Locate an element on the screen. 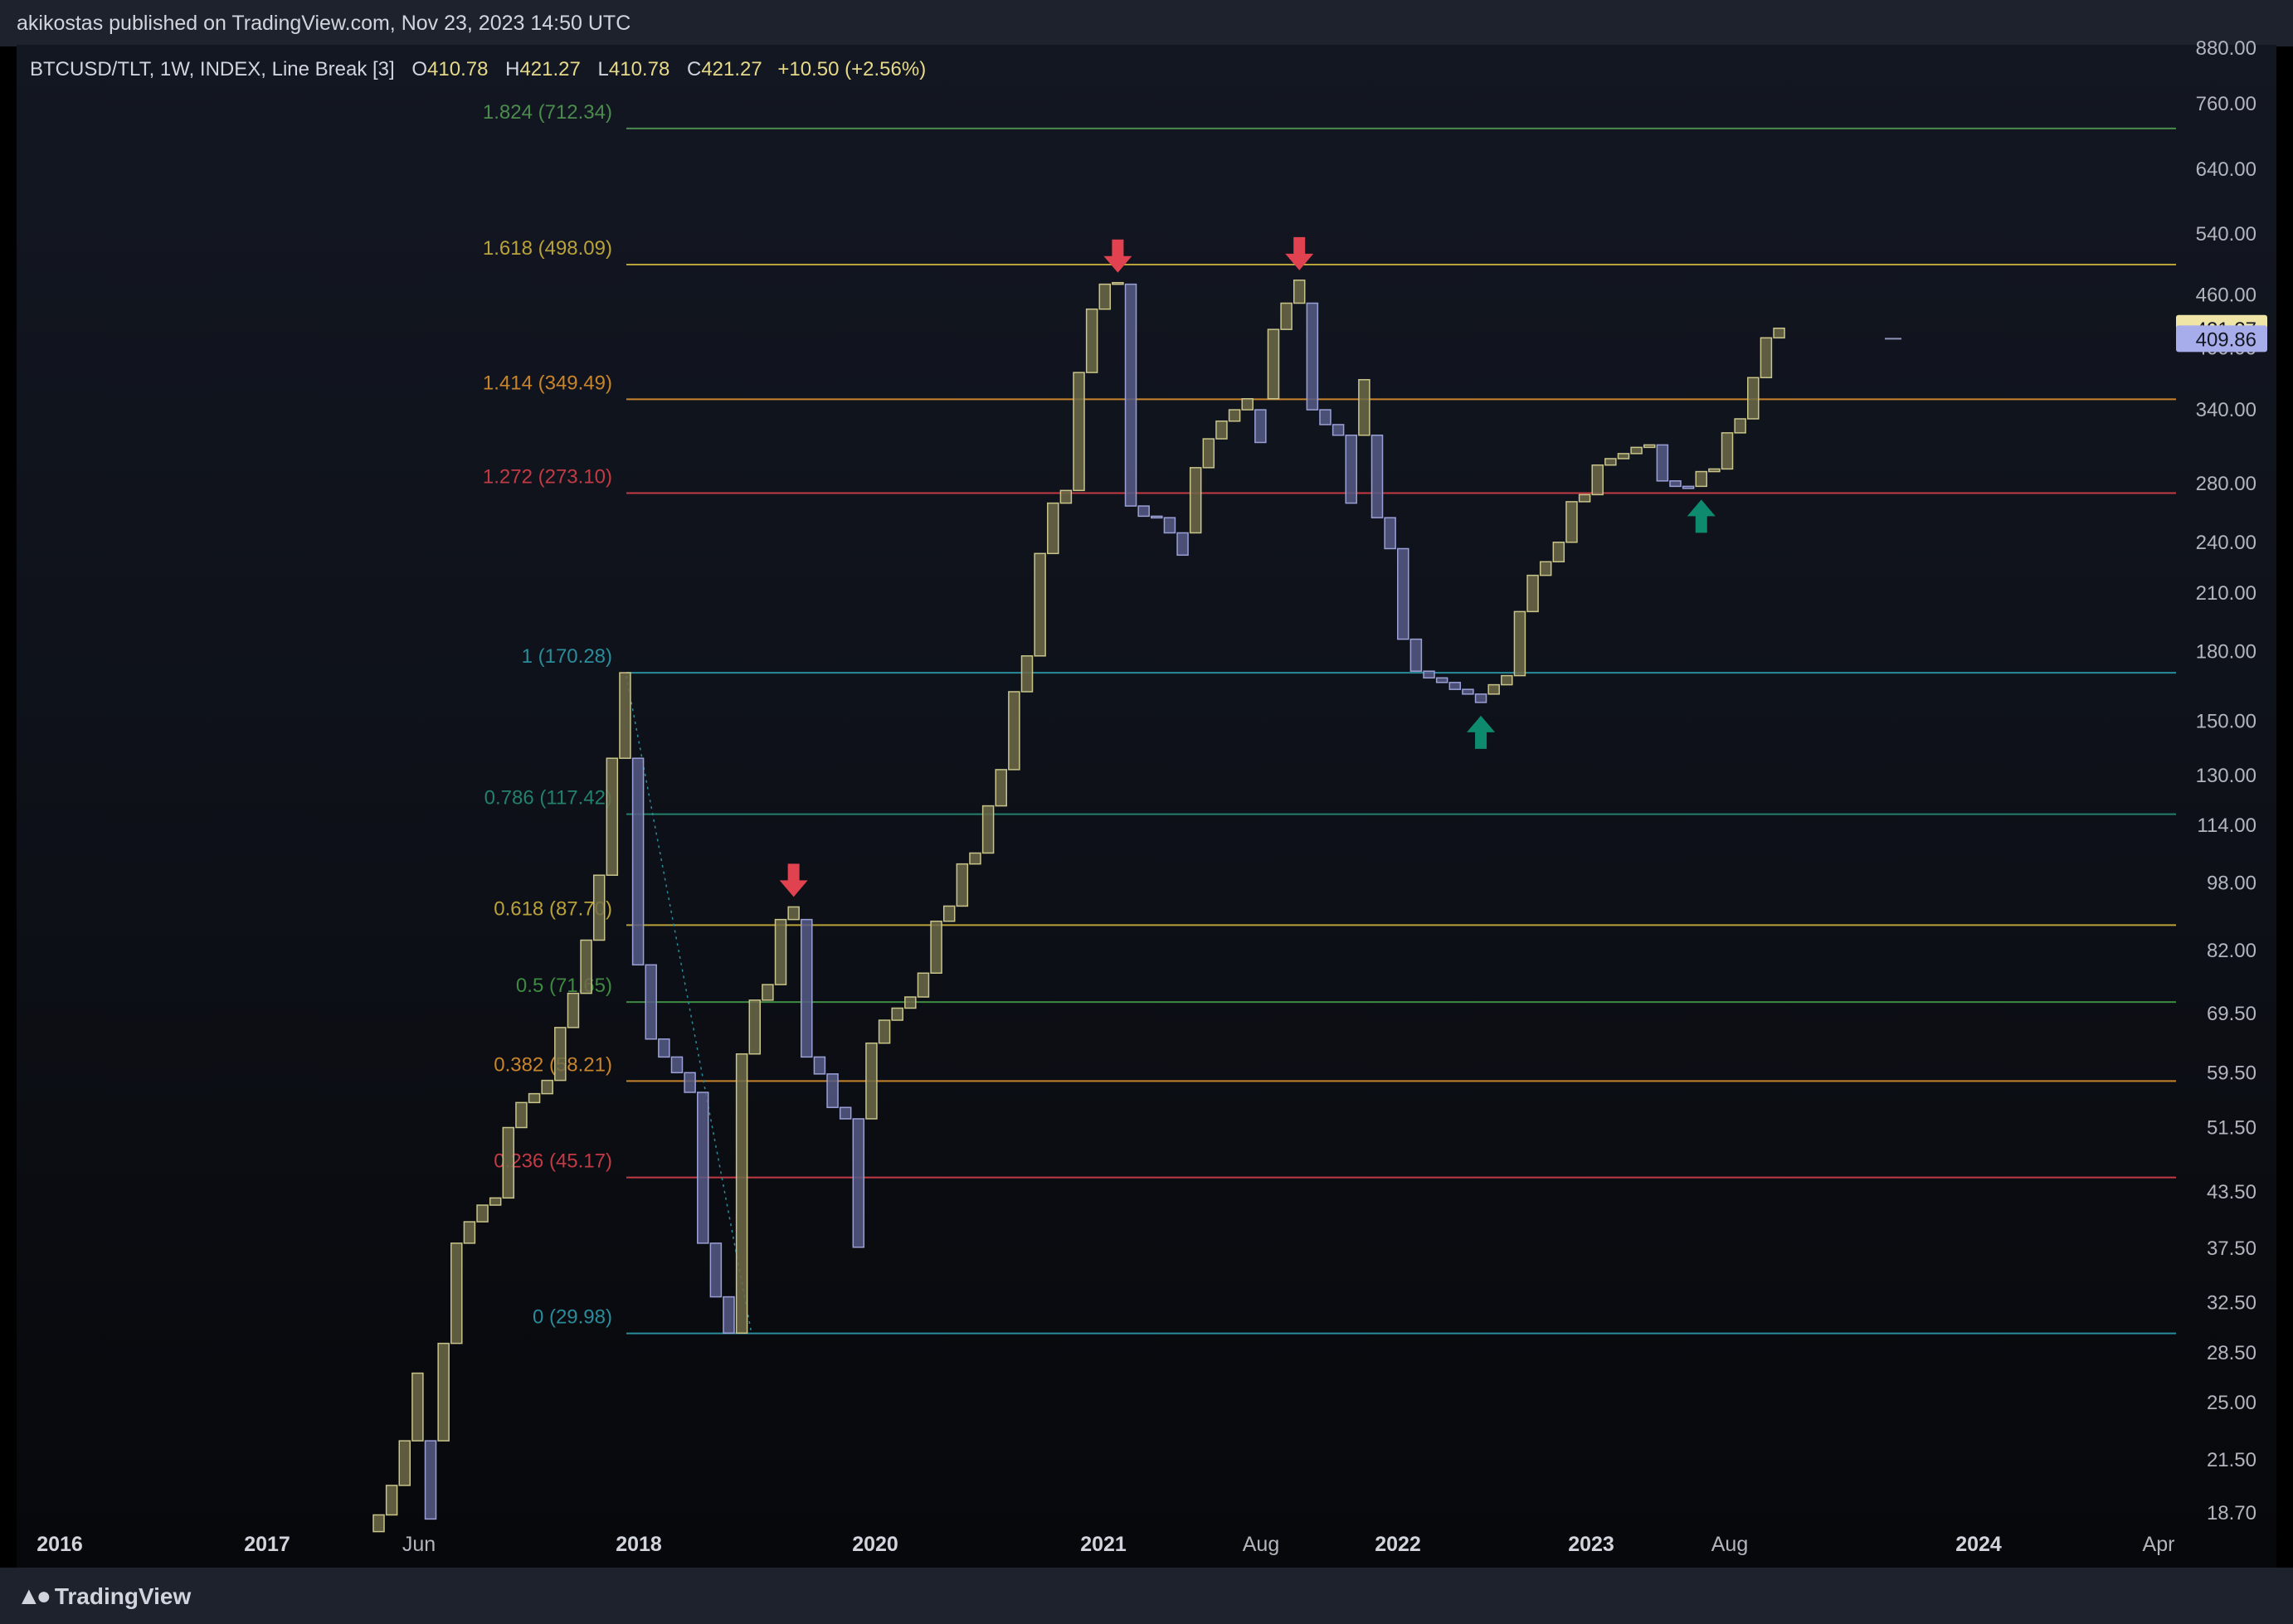  fib-level-label: 0.618 (87.70) is located at coordinates (553, 908).